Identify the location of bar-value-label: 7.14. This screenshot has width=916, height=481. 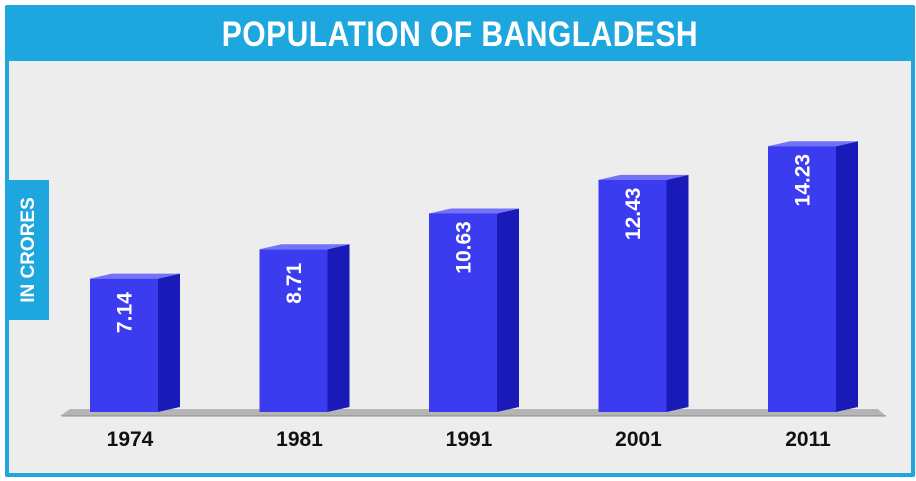
(125, 312).